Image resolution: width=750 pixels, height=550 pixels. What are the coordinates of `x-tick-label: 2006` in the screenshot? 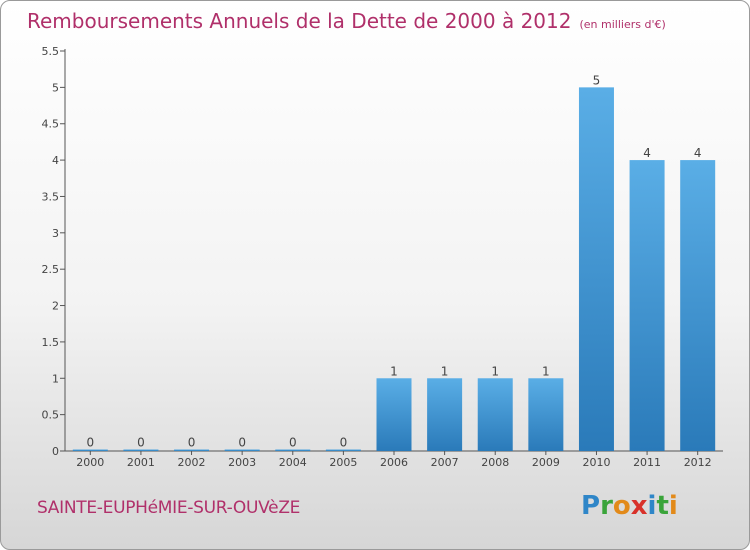 It's located at (394, 462).